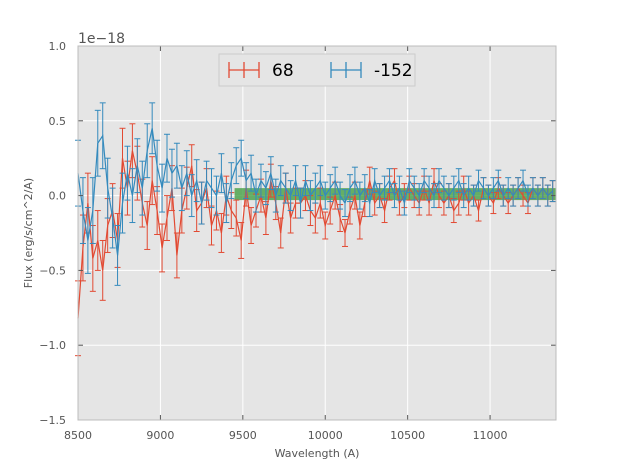 This screenshot has width=617, height=467. I want to click on legend-item-68: 68, so click(261, 71).